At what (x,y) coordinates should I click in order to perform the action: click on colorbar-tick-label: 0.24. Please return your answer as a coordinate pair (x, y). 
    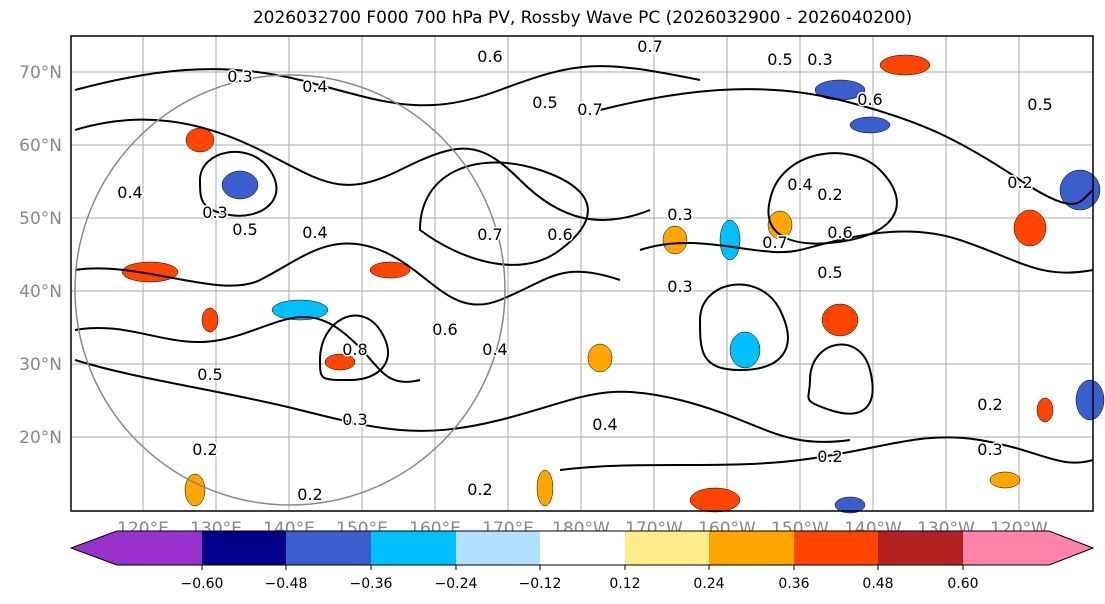
    Looking at the image, I should click on (708, 584).